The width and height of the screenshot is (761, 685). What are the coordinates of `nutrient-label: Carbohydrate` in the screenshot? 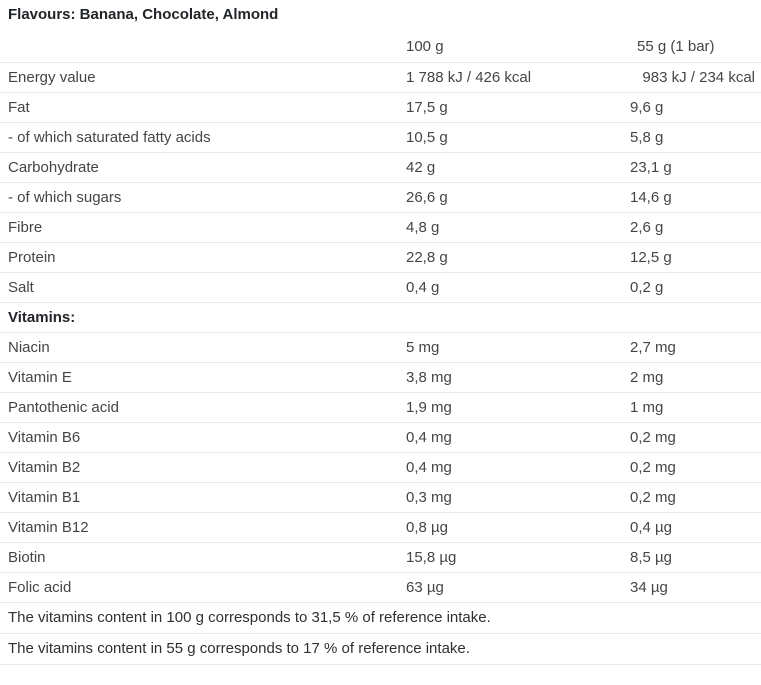 It's located at (199, 167).